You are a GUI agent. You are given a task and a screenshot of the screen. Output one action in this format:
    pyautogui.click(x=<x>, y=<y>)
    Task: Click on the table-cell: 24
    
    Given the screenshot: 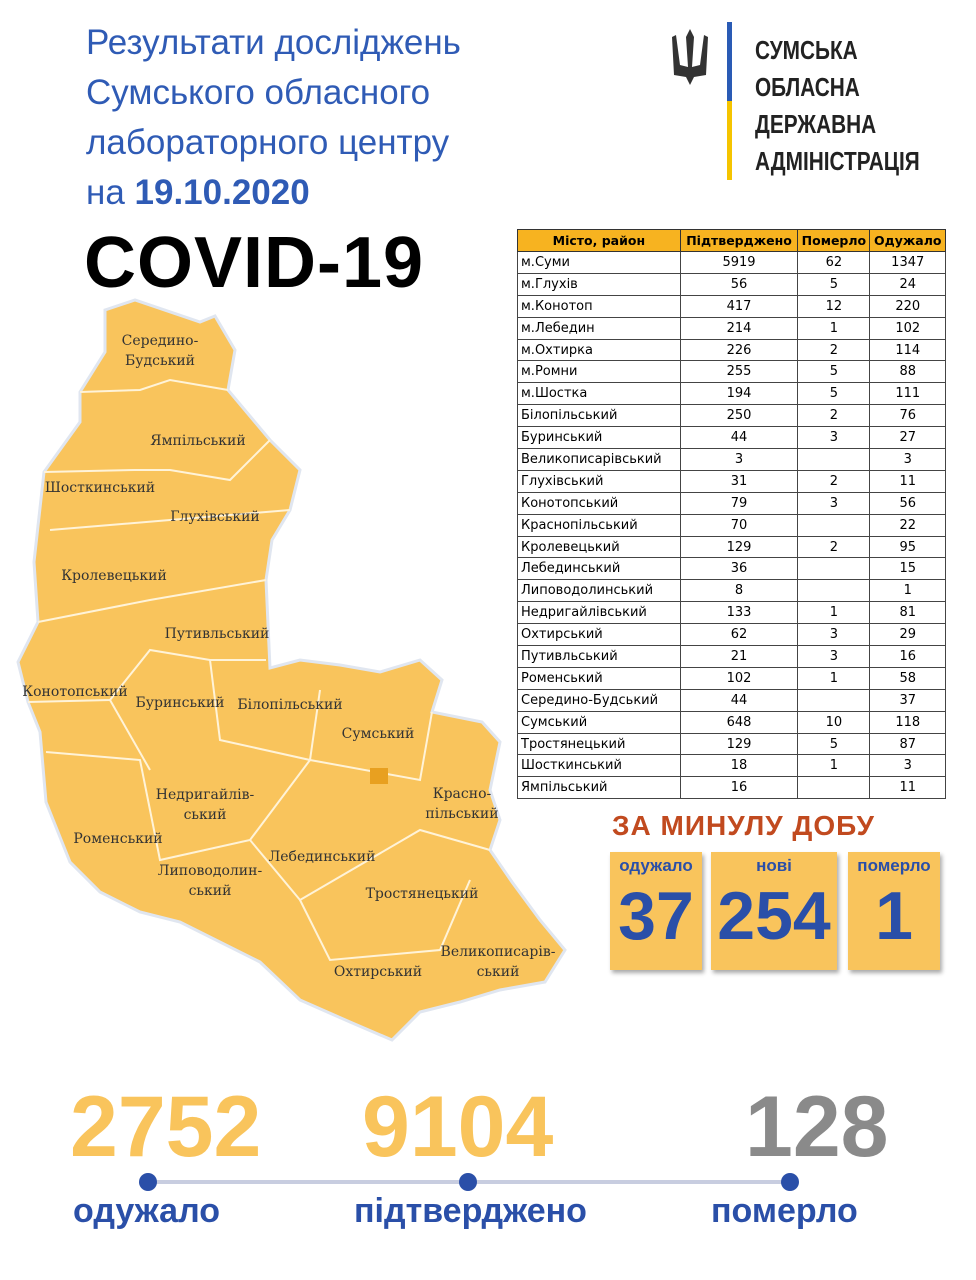 What is the action you would take?
    pyautogui.click(x=907, y=284)
    